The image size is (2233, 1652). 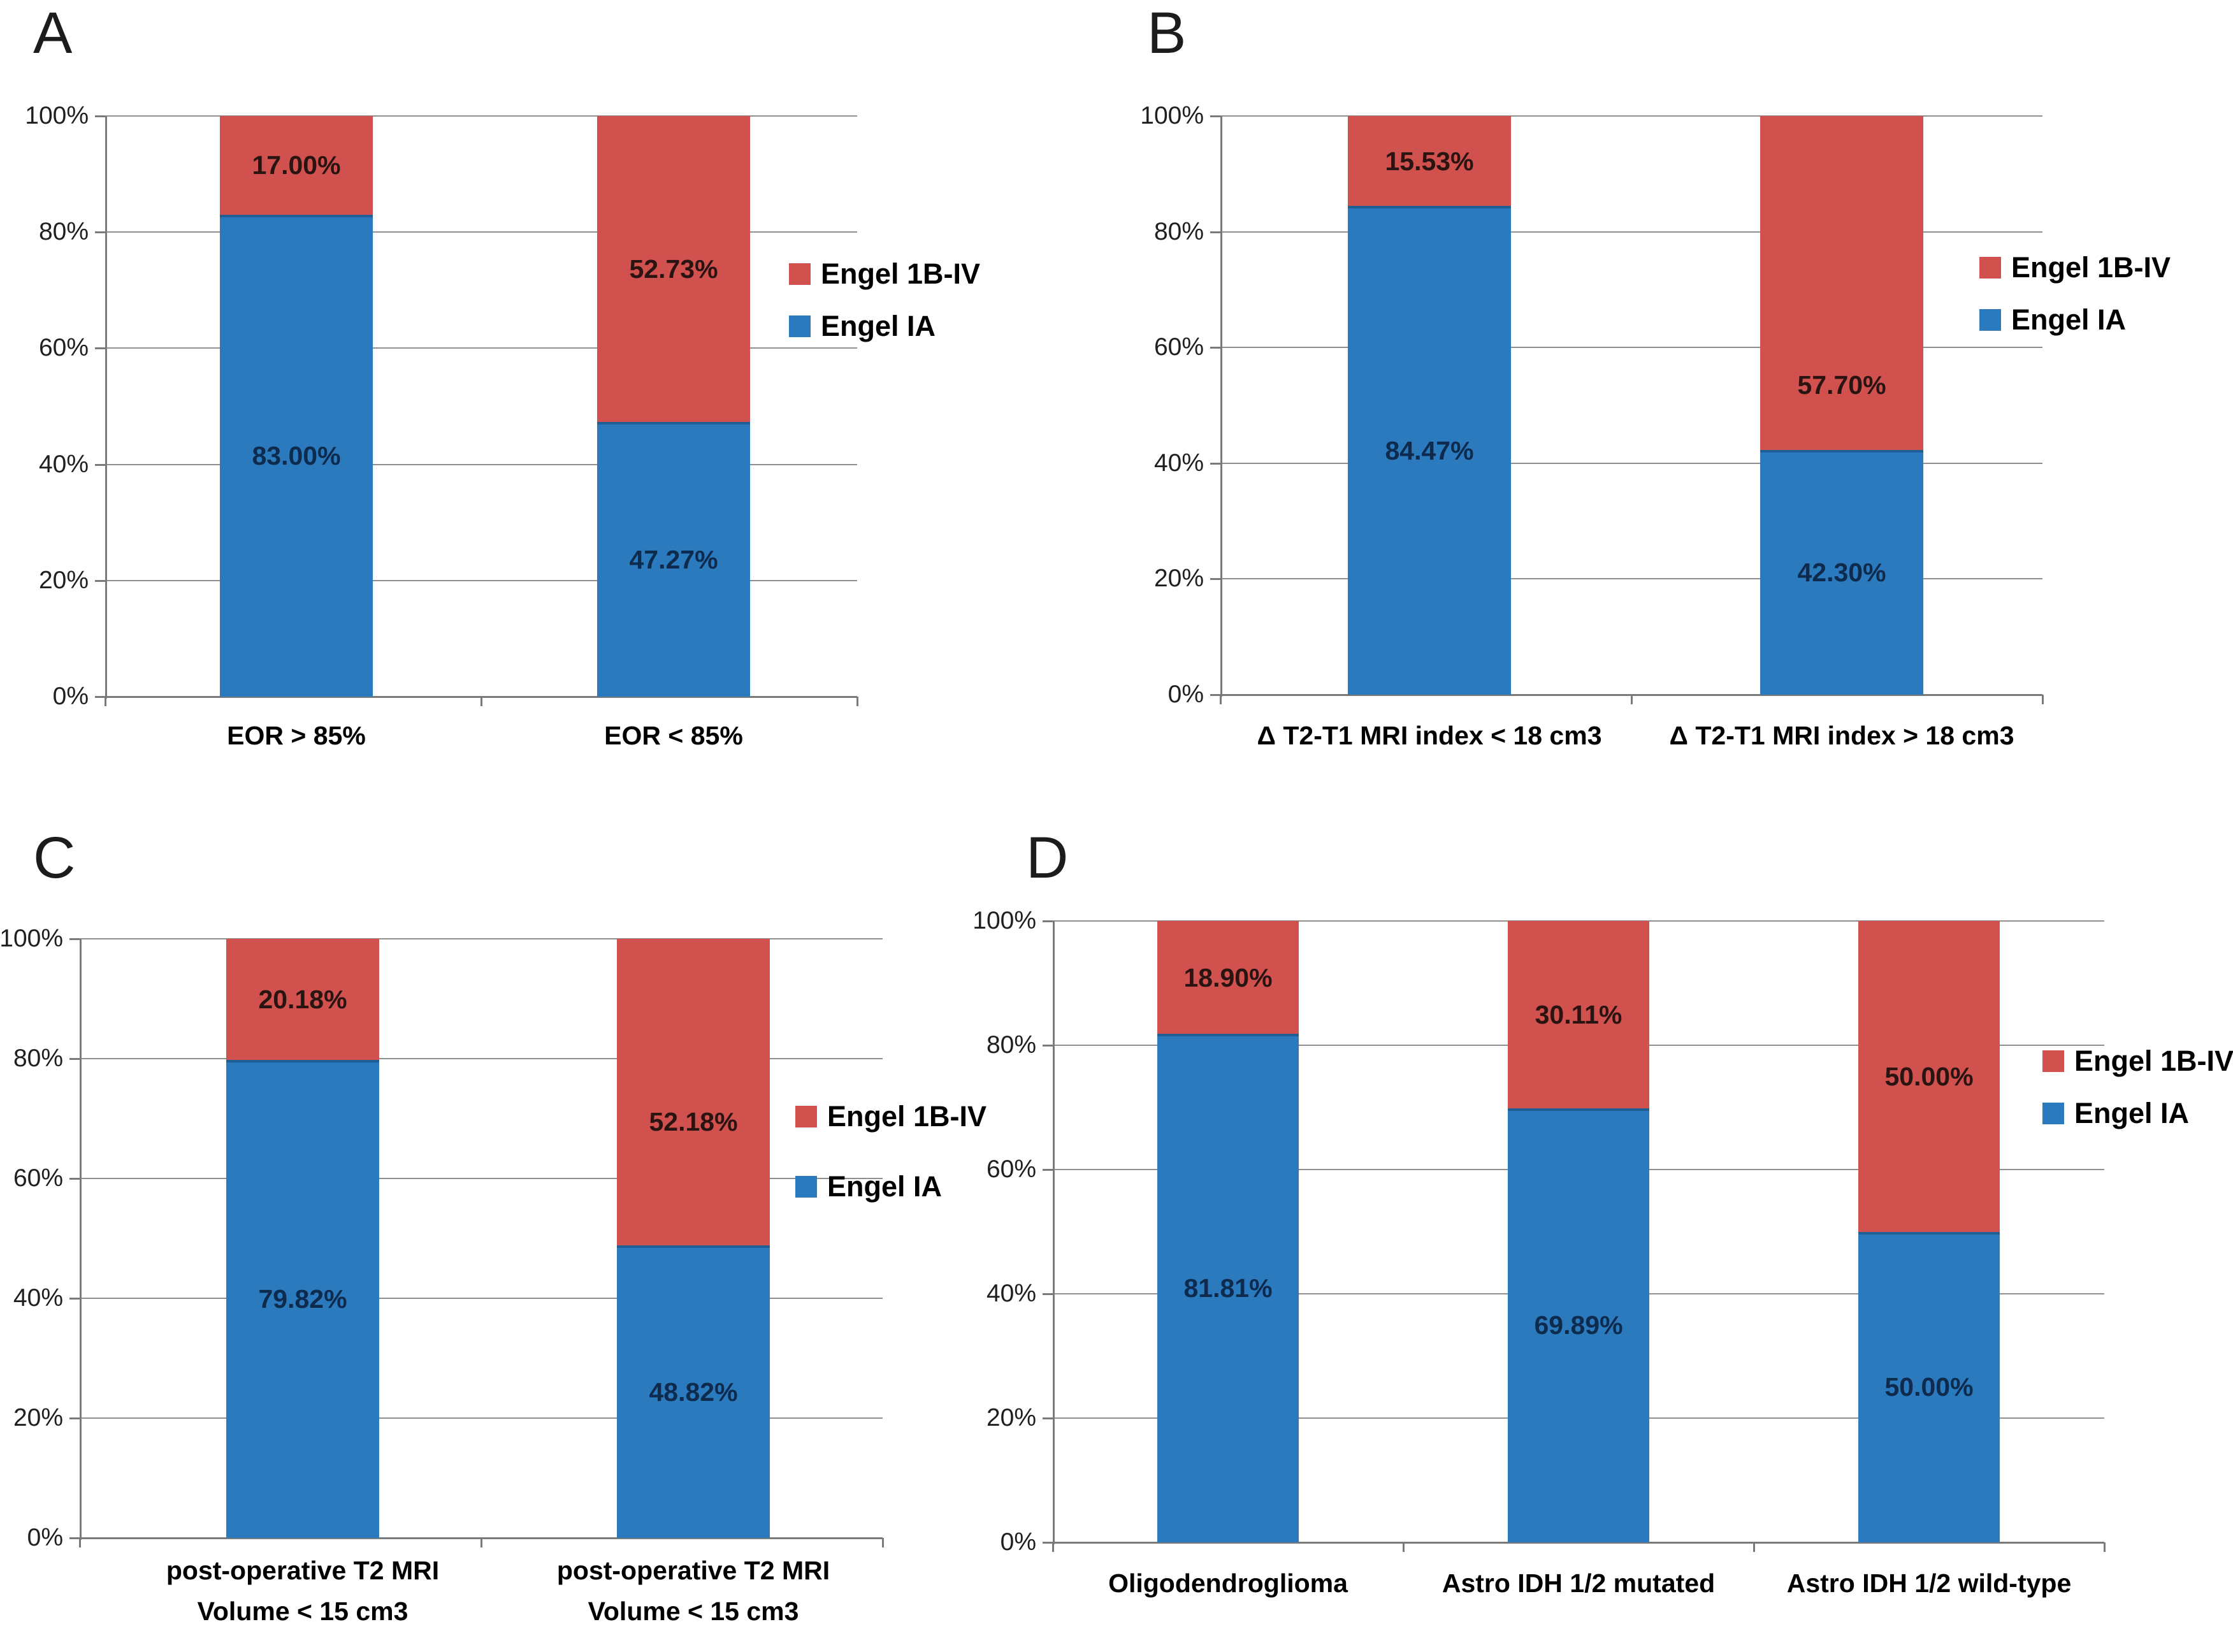 I want to click on data-label-engel-ia: 79.82%, so click(x=302, y=1299).